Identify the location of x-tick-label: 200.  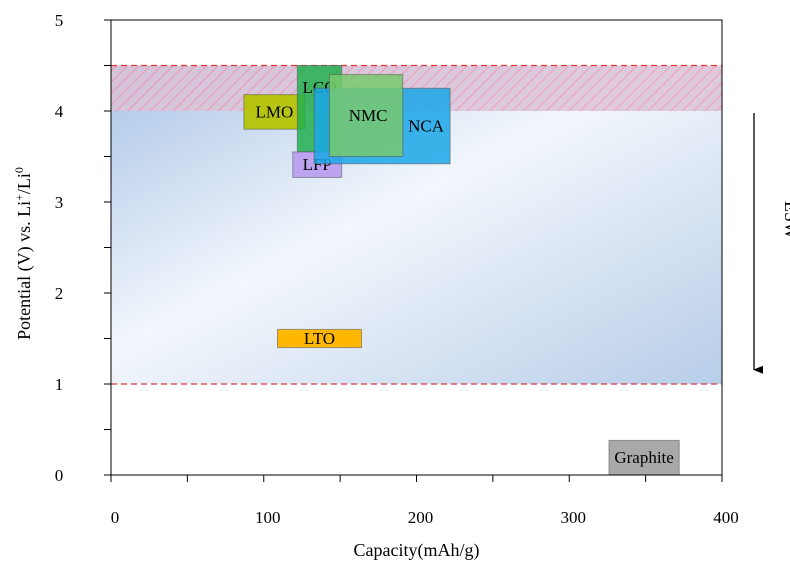
(421, 517).